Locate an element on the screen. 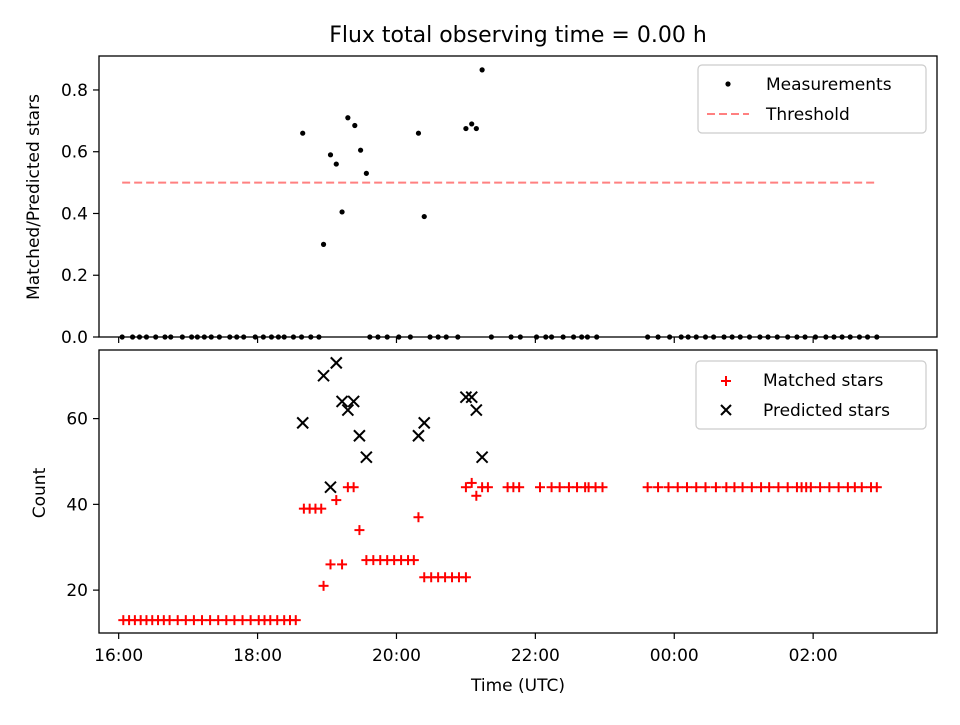  bottom-y-axis-label: Count is located at coordinates (40, 492).